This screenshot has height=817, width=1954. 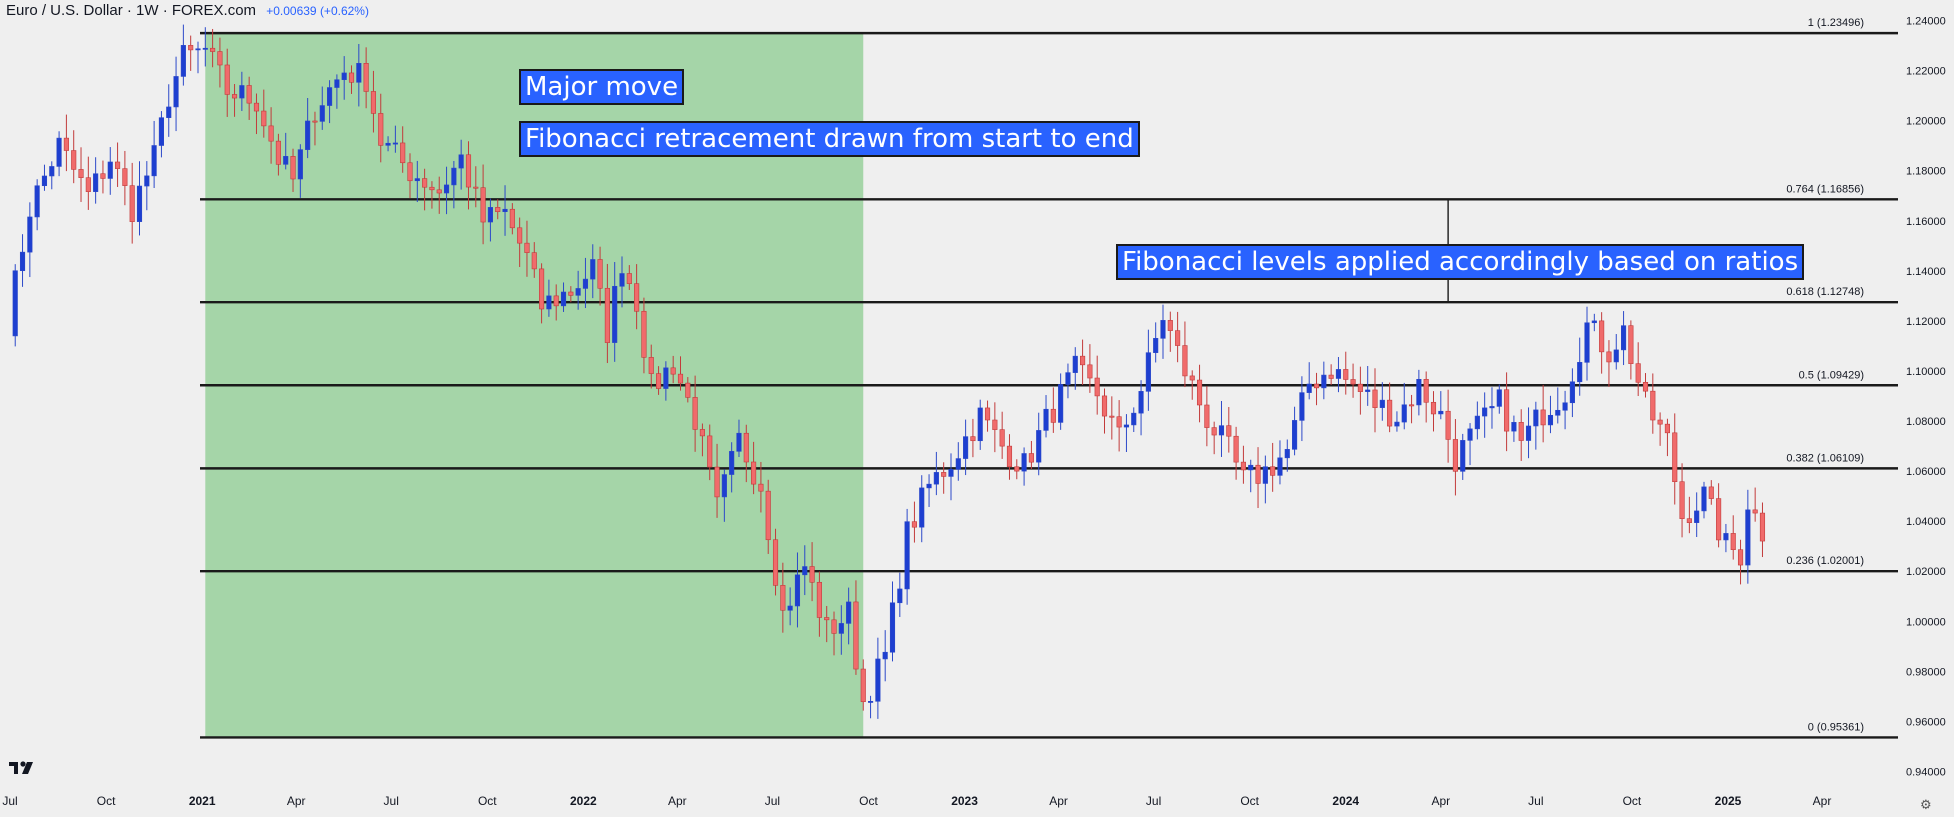 I want to click on y-axis-tick-label: 1.00000, so click(x=1926, y=622).